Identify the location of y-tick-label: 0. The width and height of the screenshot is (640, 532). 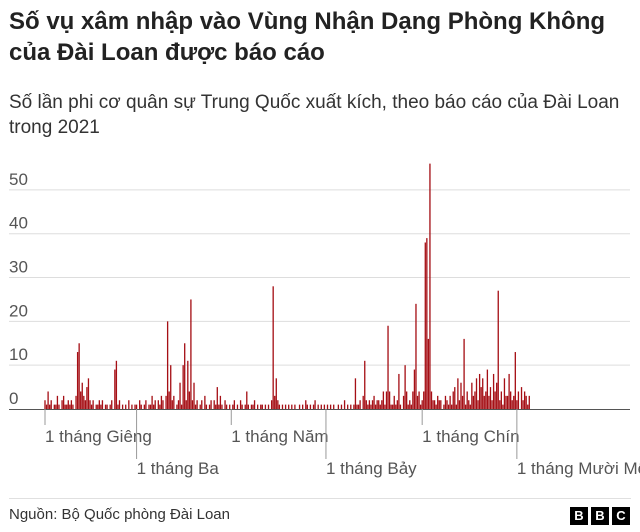
(13, 398).